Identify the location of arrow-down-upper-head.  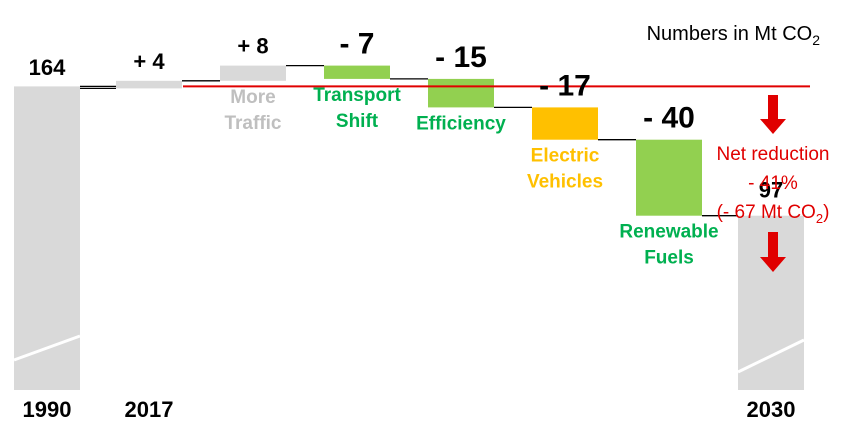
(773, 126).